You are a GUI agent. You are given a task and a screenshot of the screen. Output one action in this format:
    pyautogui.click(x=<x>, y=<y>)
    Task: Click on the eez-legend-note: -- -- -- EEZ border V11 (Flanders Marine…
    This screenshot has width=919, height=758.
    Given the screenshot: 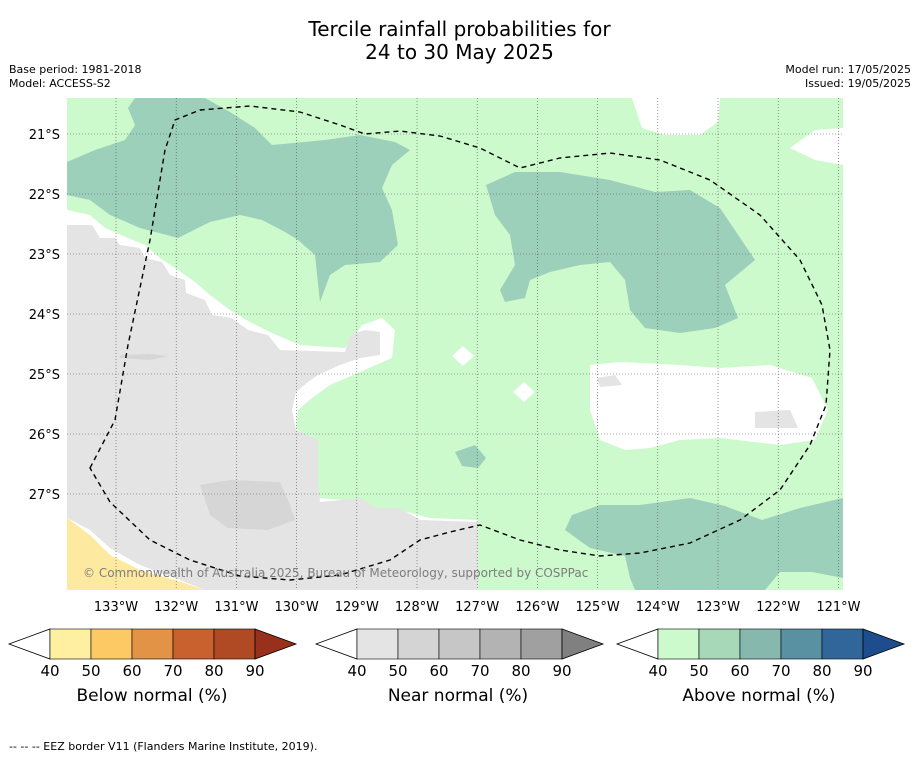 What is the action you would take?
    pyautogui.click(x=163, y=746)
    